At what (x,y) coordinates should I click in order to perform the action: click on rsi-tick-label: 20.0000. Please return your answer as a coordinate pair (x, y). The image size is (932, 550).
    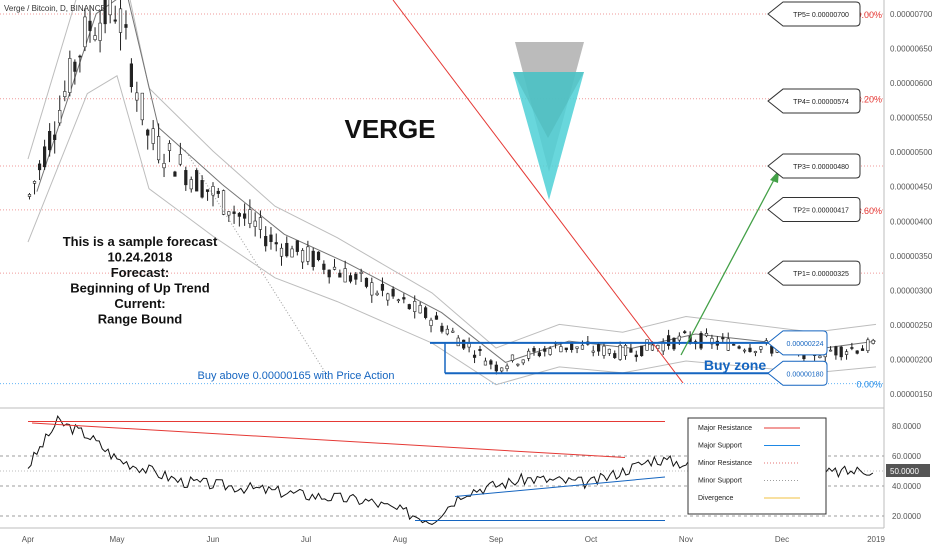
    Looking at the image, I should click on (906, 516).